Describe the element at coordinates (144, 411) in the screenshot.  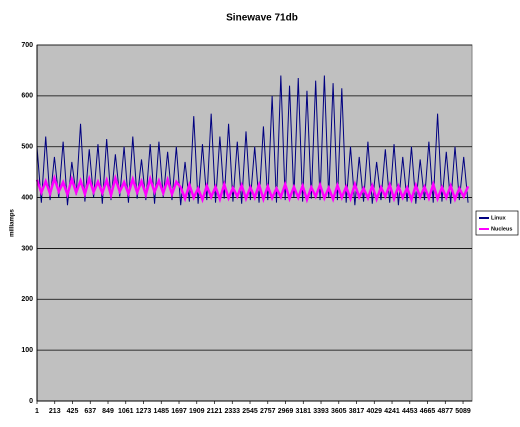
I see `x-tick-label: 1273` at that location.